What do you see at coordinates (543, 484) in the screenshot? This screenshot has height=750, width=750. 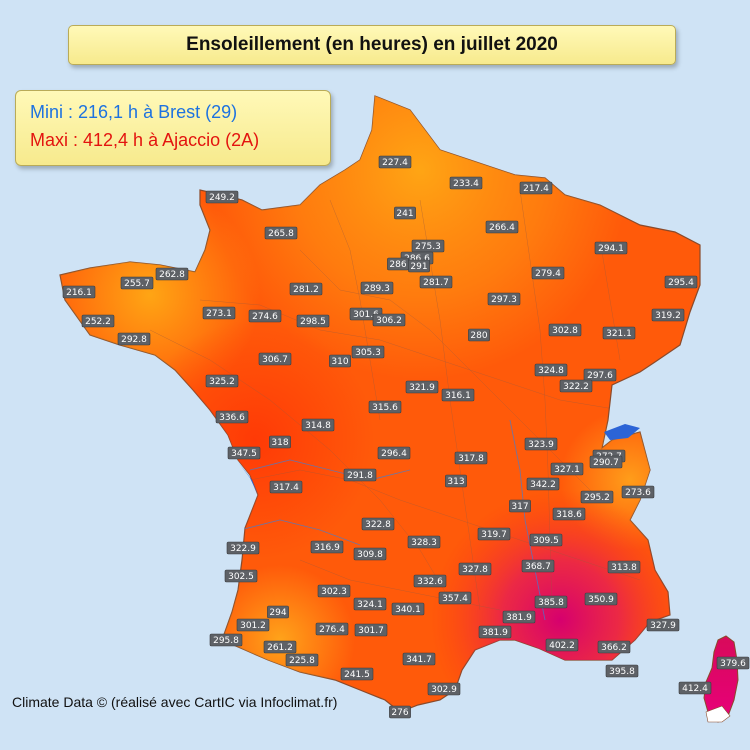 I see `station-label: 342.2` at bounding box center [543, 484].